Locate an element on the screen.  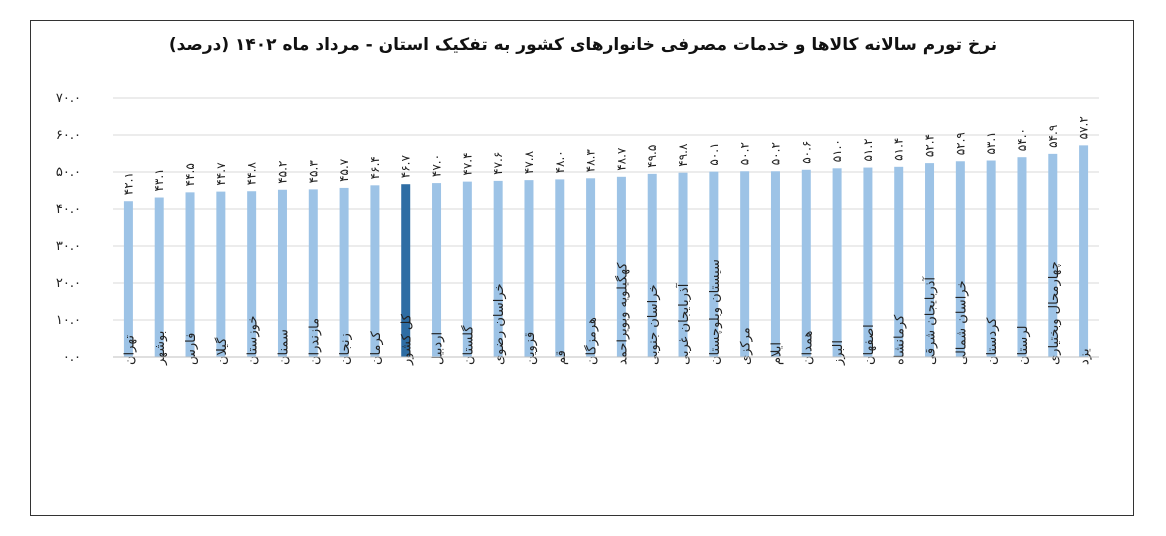
category-label: مرکزی is located at coordinates (746, 346).